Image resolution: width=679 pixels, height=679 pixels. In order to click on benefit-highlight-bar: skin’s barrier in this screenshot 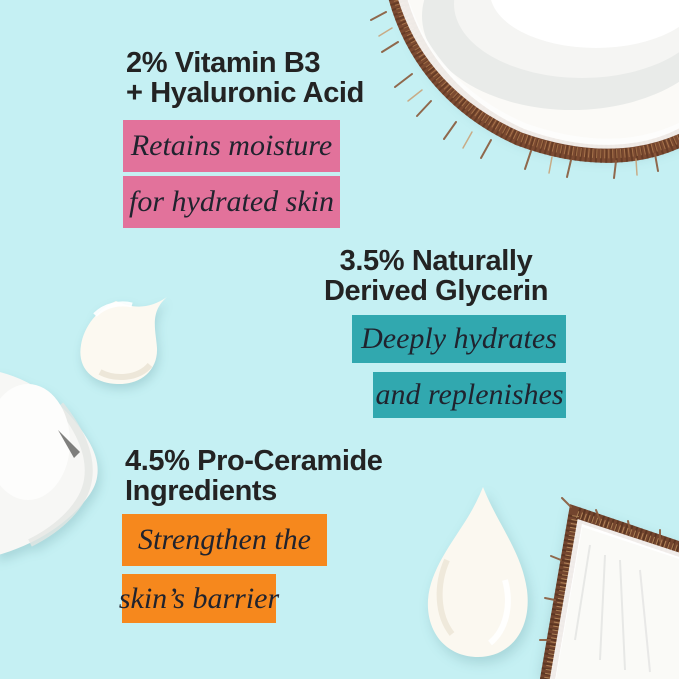, I will do `click(199, 598)`.